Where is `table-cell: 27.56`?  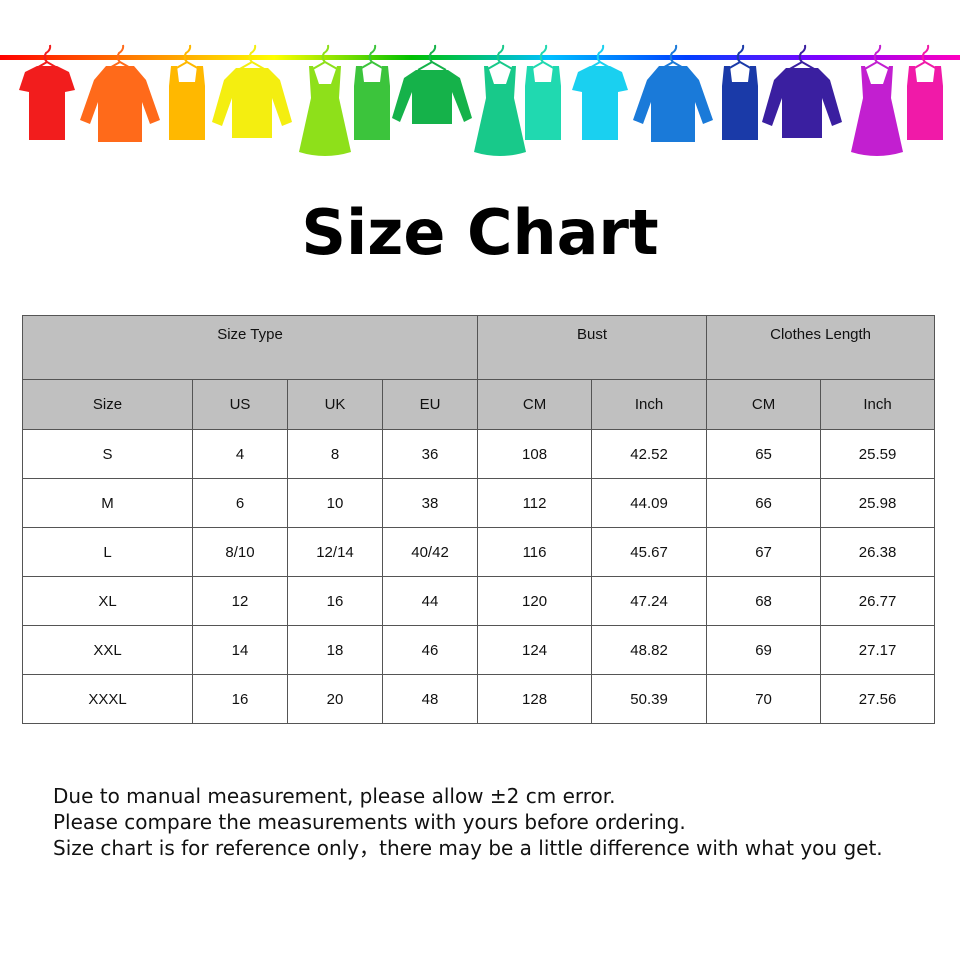 table-cell: 27.56 is located at coordinates (878, 699).